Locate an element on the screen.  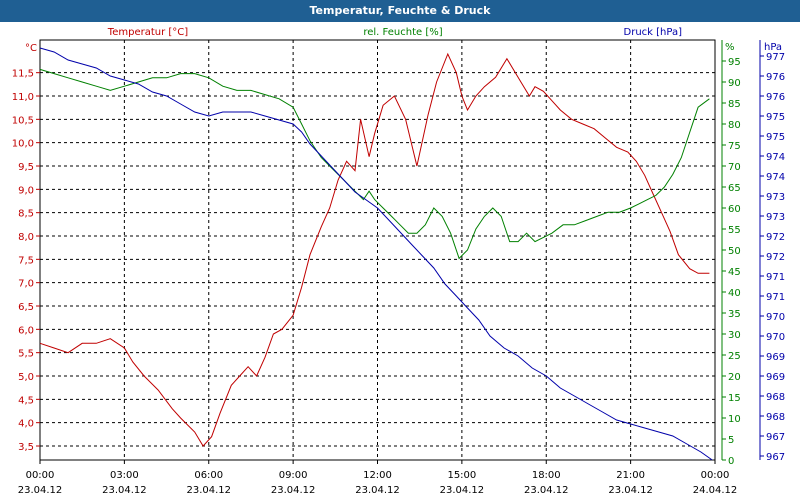
right1-tick-label: 0 is located at coordinates (731, 461).